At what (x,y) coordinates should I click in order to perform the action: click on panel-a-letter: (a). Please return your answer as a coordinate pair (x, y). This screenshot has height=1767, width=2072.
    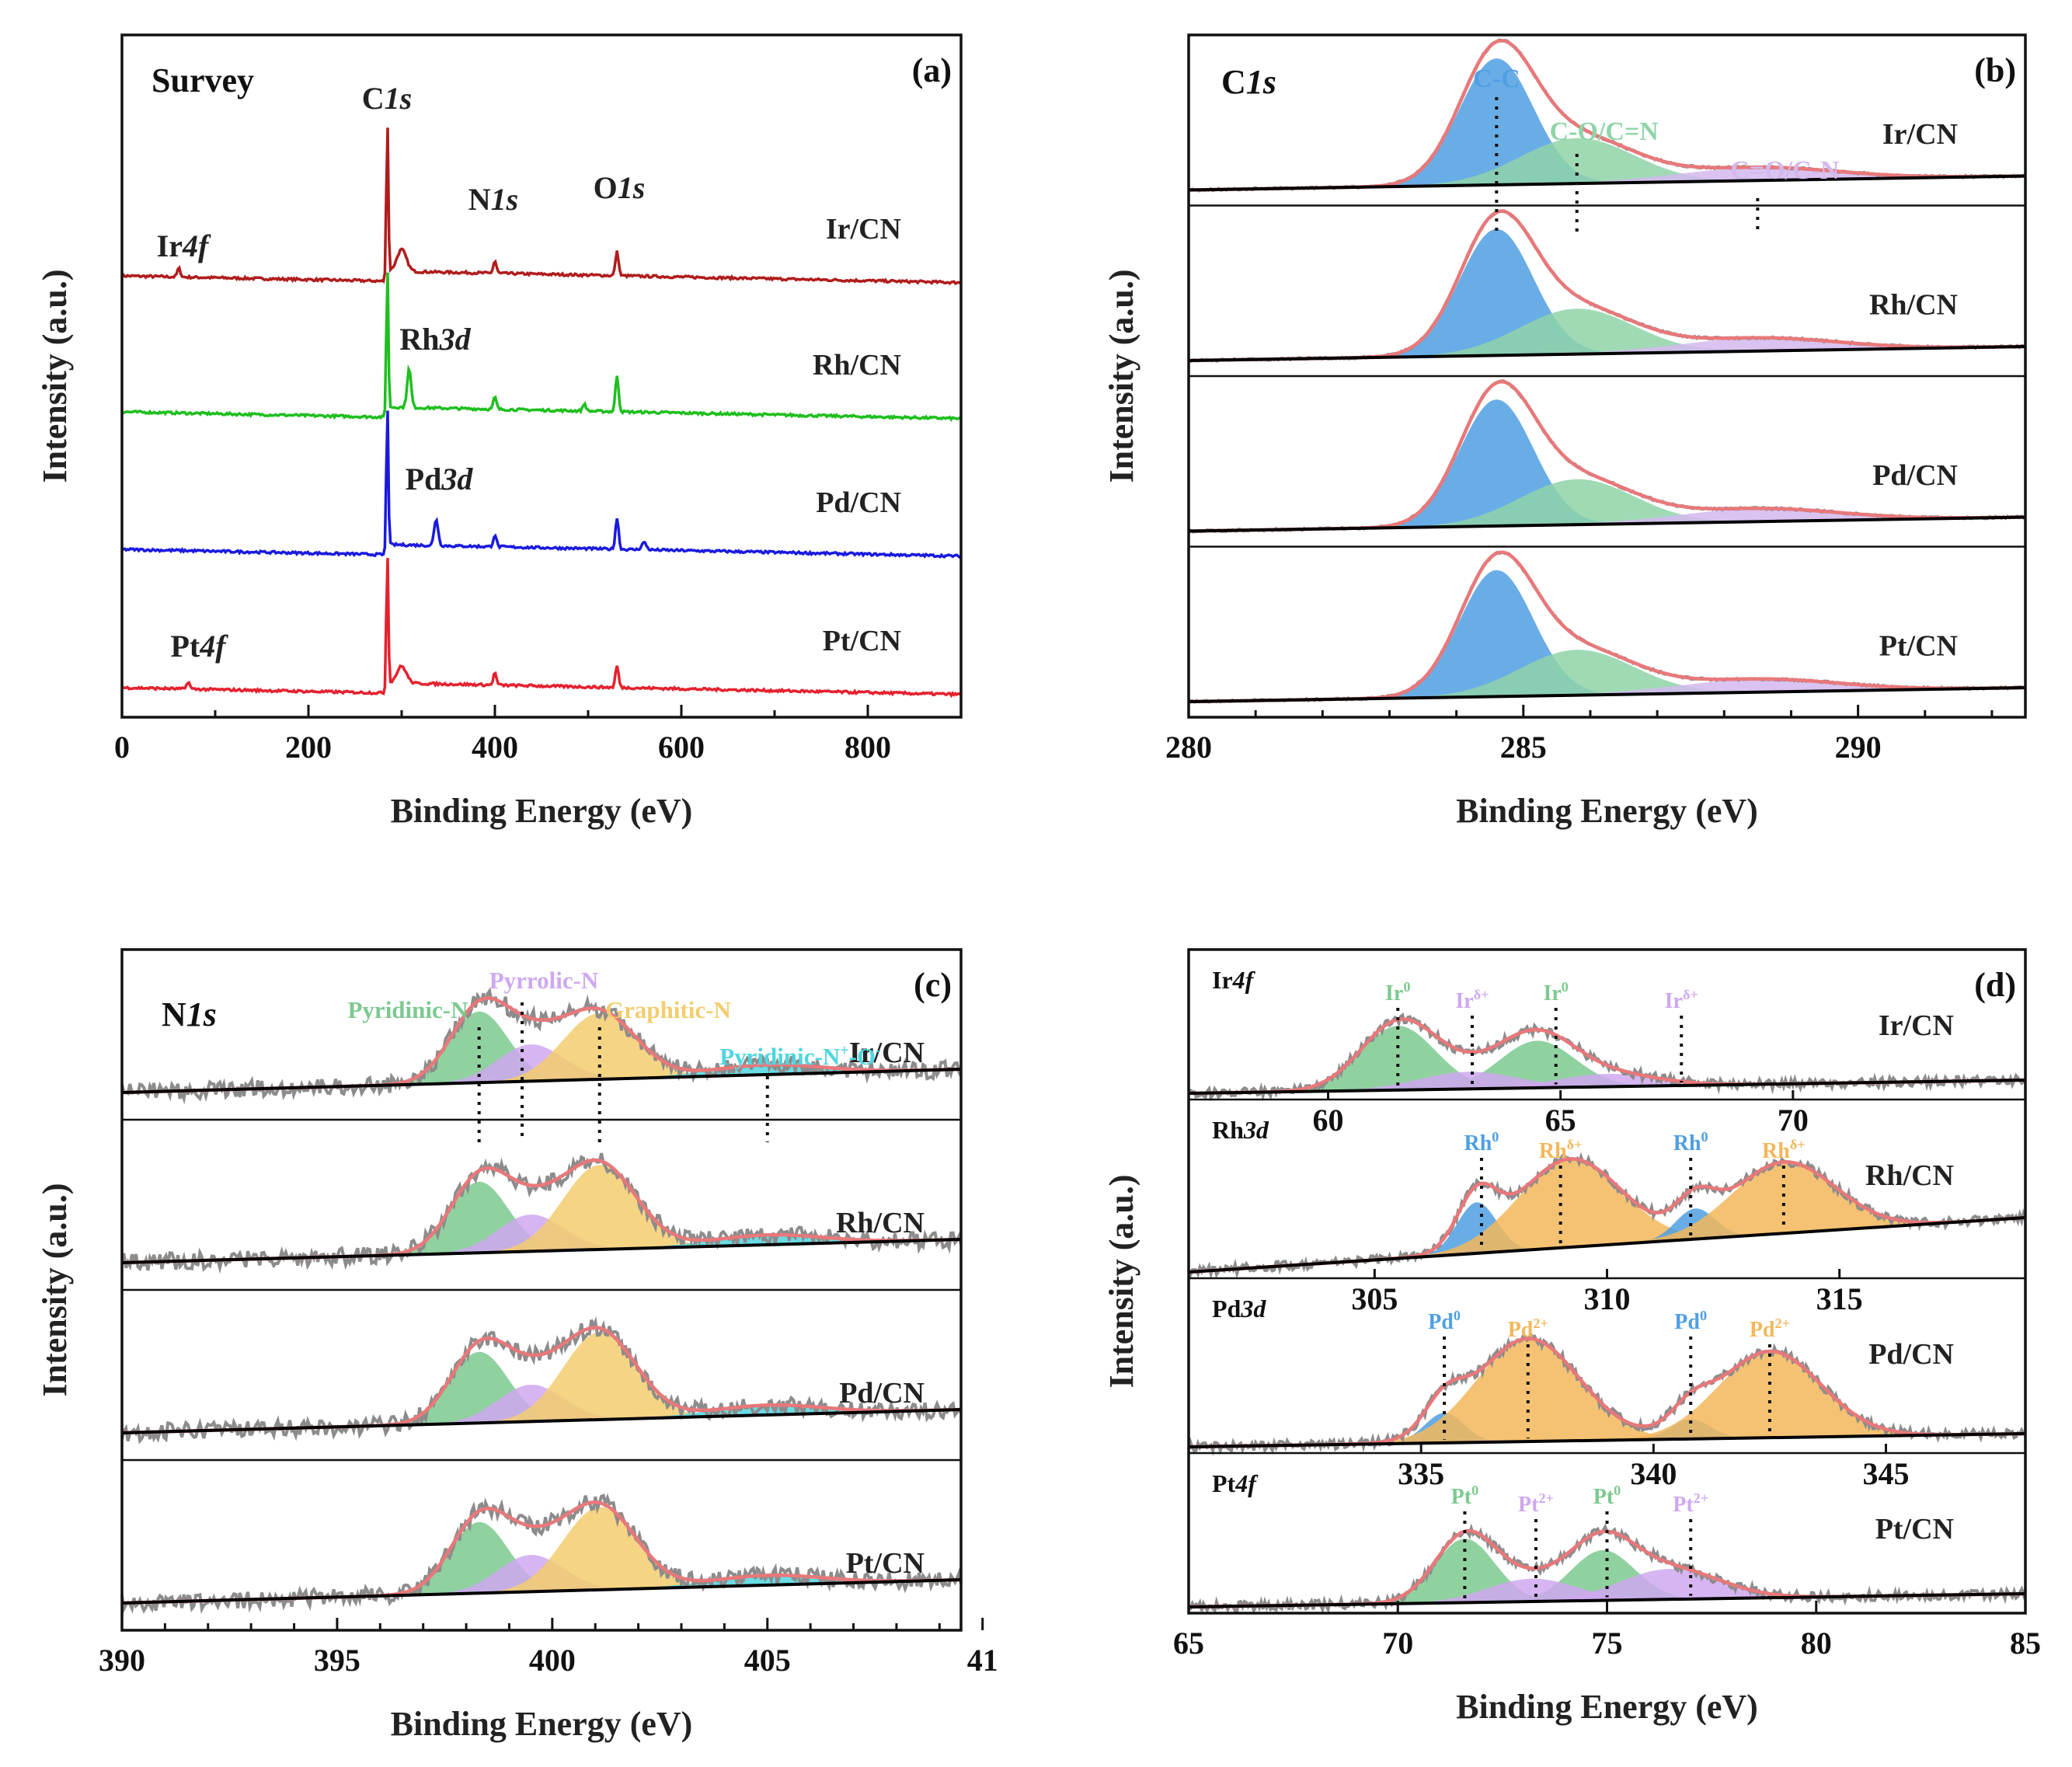
    Looking at the image, I should click on (932, 70).